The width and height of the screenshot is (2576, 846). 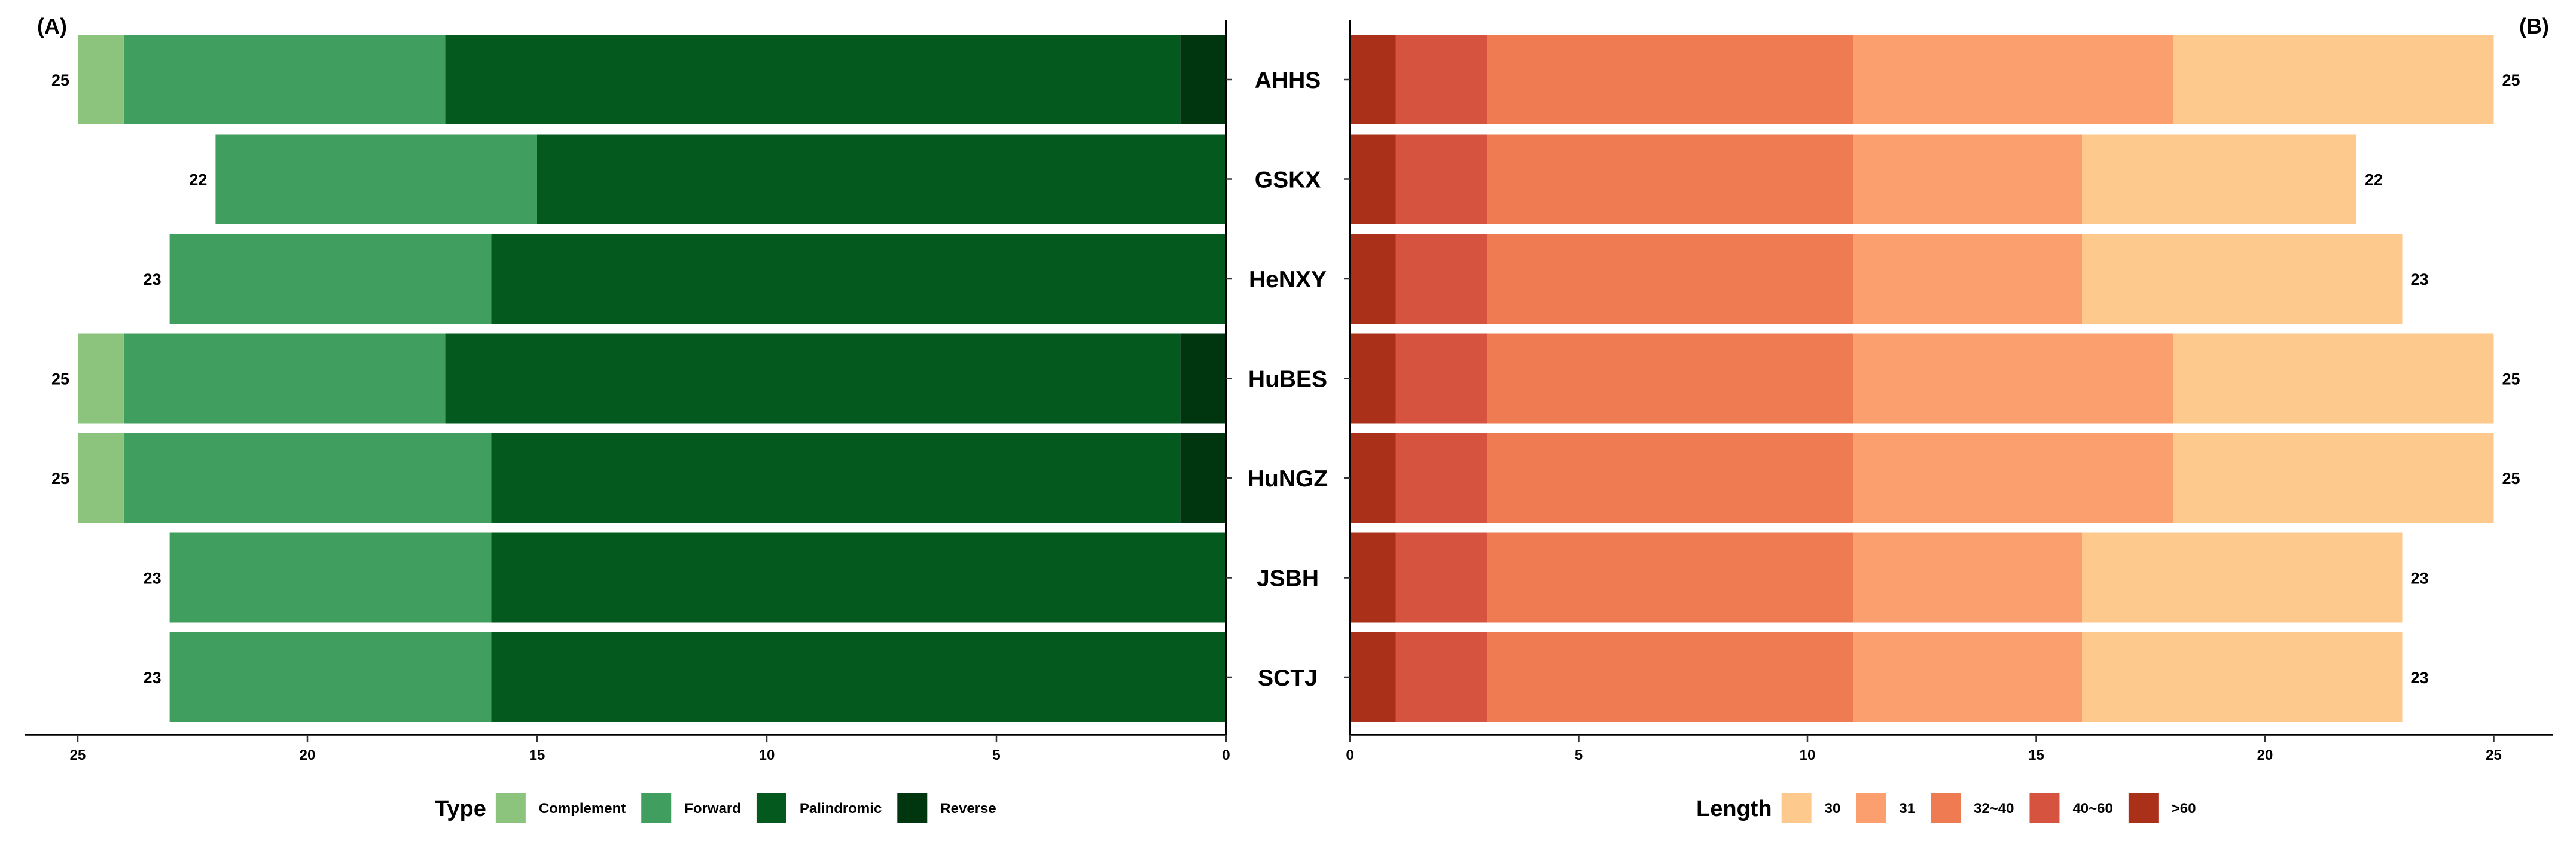 I want to click on bar-a-hubes-forward, so click(x=285, y=378).